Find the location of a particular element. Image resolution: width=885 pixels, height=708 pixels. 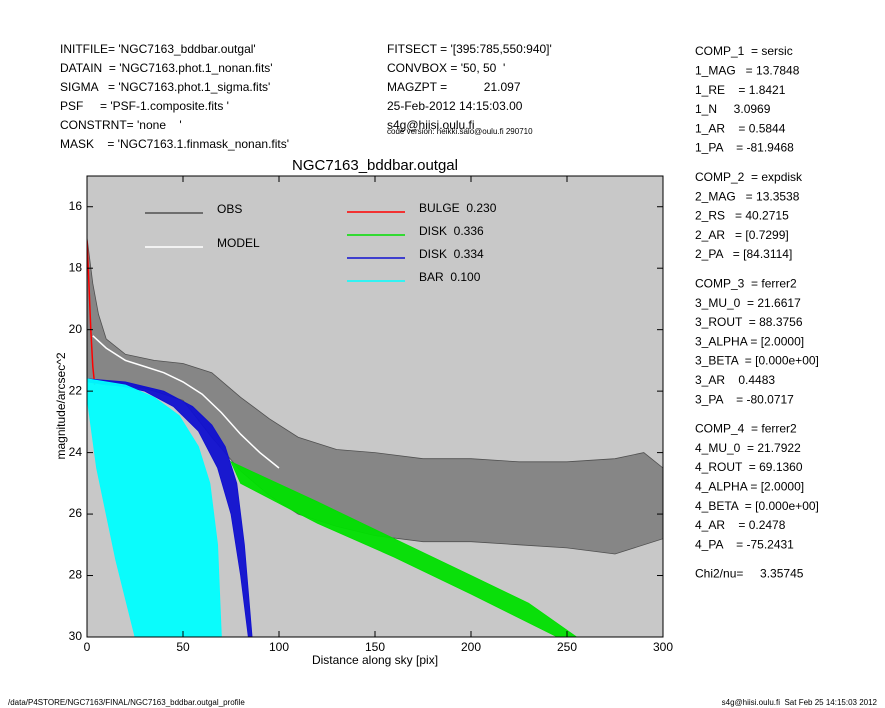

x-tick-label: 200 is located at coordinates (471, 647).